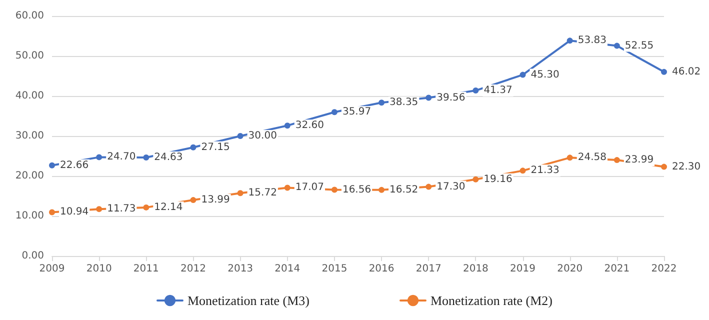 The height and width of the screenshot is (320, 709). What do you see at coordinates (357, 190) in the screenshot?
I see `data-label: 16.56` at bounding box center [357, 190].